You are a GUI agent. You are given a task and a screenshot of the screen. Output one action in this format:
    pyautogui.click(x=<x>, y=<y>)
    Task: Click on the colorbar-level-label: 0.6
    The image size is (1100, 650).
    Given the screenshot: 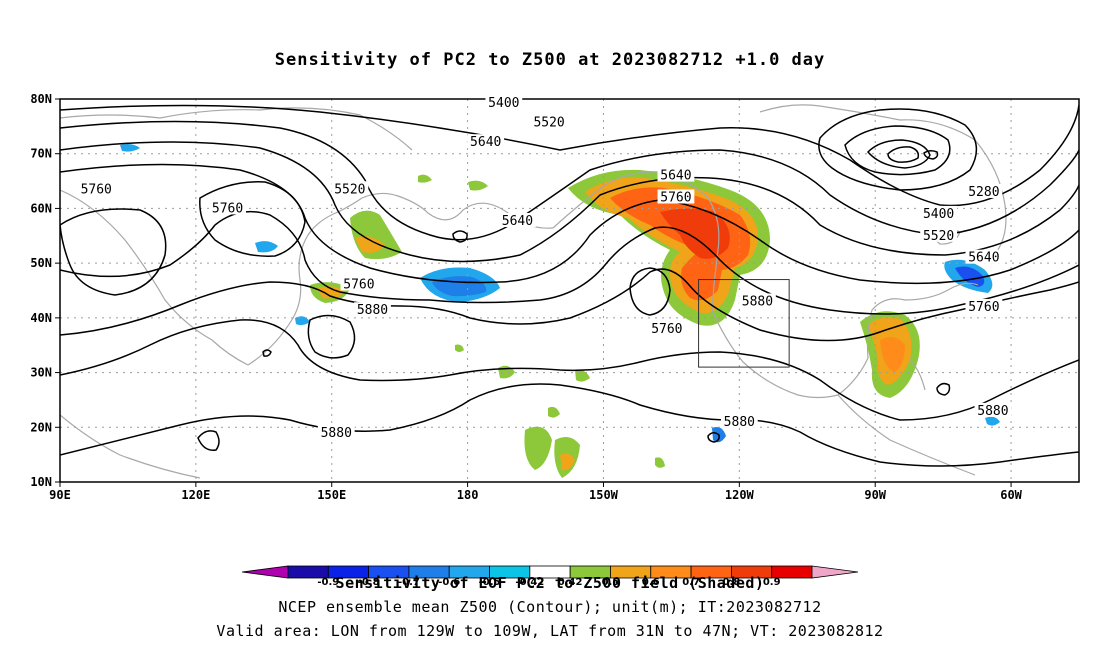 What is the action you would take?
    pyautogui.click(x=651, y=582)
    